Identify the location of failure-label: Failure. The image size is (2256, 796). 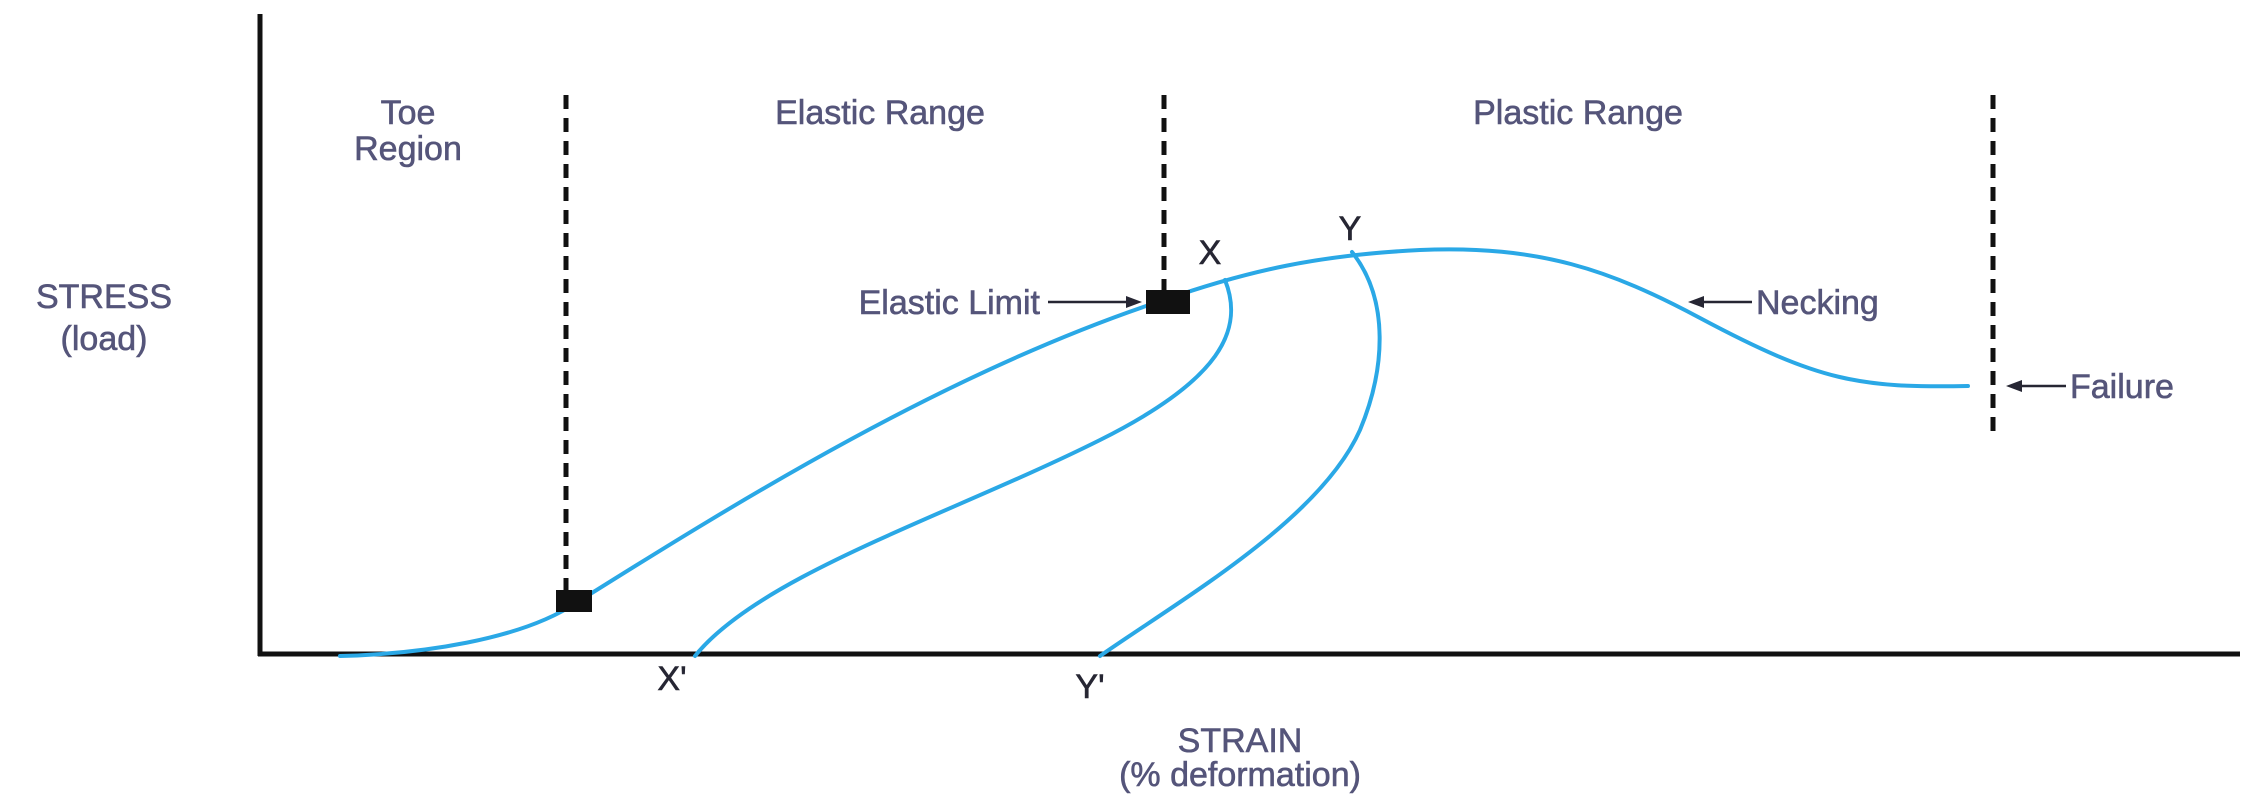
(2122, 387).